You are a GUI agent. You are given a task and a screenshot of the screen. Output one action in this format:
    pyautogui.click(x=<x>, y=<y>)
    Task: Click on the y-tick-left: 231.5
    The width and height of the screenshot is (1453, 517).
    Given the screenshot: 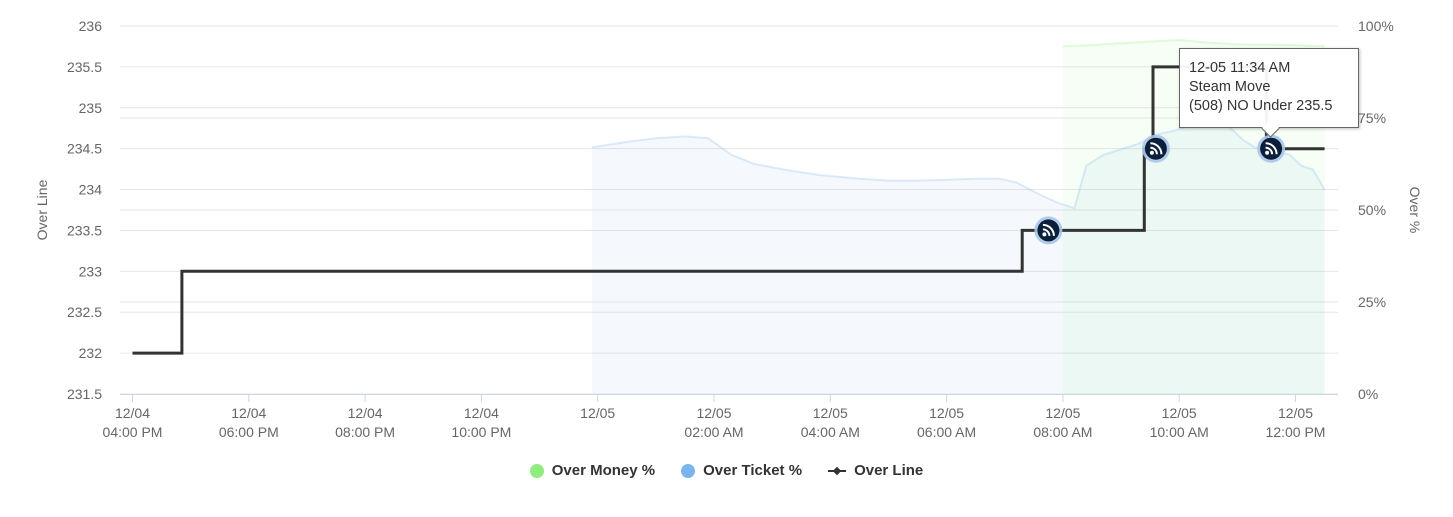 What is the action you would take?
    pyautogui.click(x=84, y=394)
    